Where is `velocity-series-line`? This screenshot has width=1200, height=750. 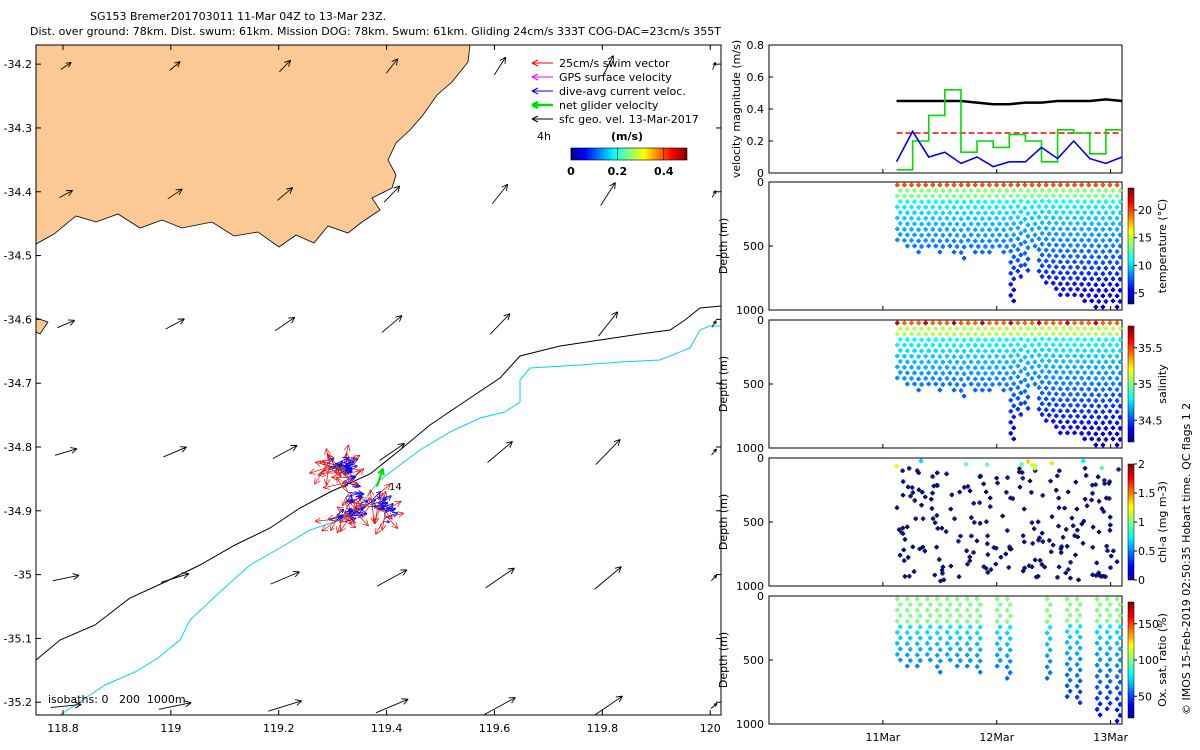
velocity-series-line is located at coordinates (1009, 148).